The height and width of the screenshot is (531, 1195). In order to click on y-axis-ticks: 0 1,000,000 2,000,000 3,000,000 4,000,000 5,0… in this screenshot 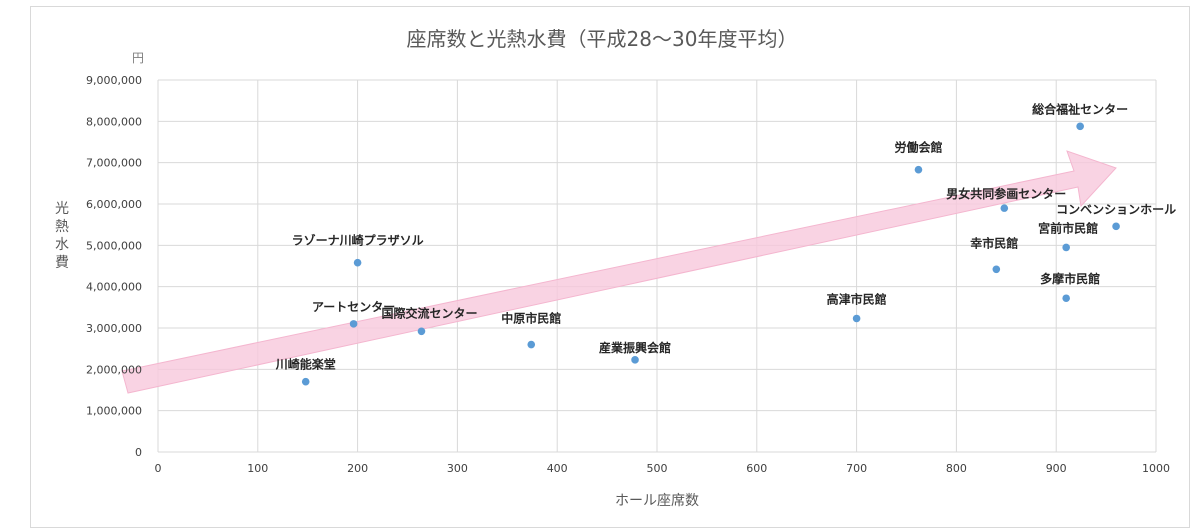, I will do `click(114, 266)`.